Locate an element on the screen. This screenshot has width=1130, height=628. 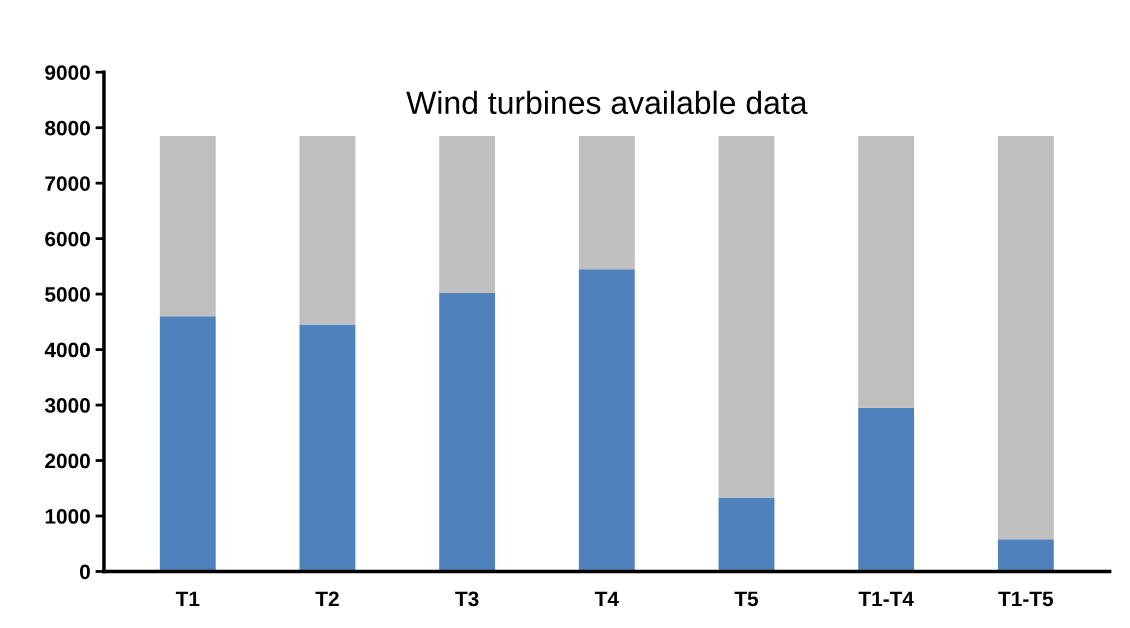
chart-title: Wind turbines available data is located at coordinates (607, 102).